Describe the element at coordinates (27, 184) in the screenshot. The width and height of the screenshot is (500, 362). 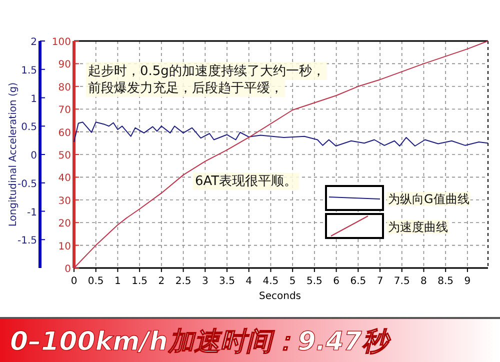
I see `y-tick-label: -0.5` at that location.